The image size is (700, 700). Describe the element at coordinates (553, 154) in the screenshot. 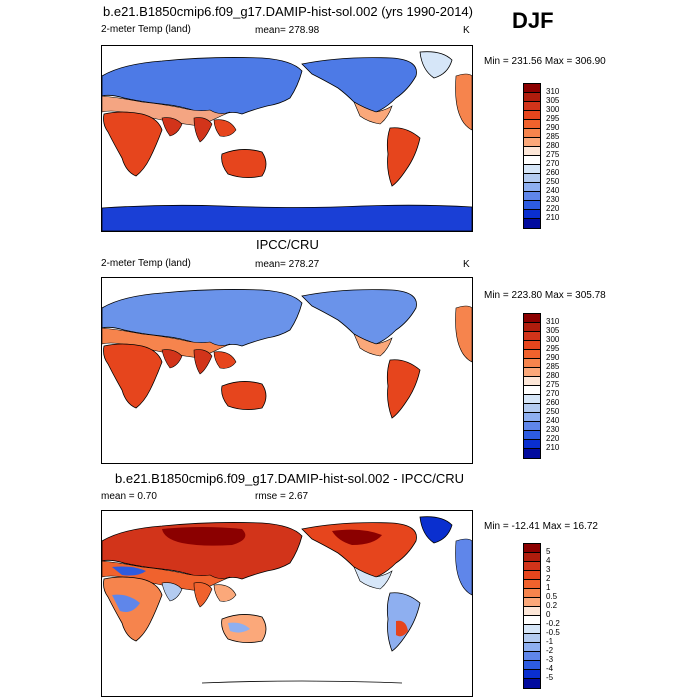

I see `panel1-colorbar-label: 275` at that location.